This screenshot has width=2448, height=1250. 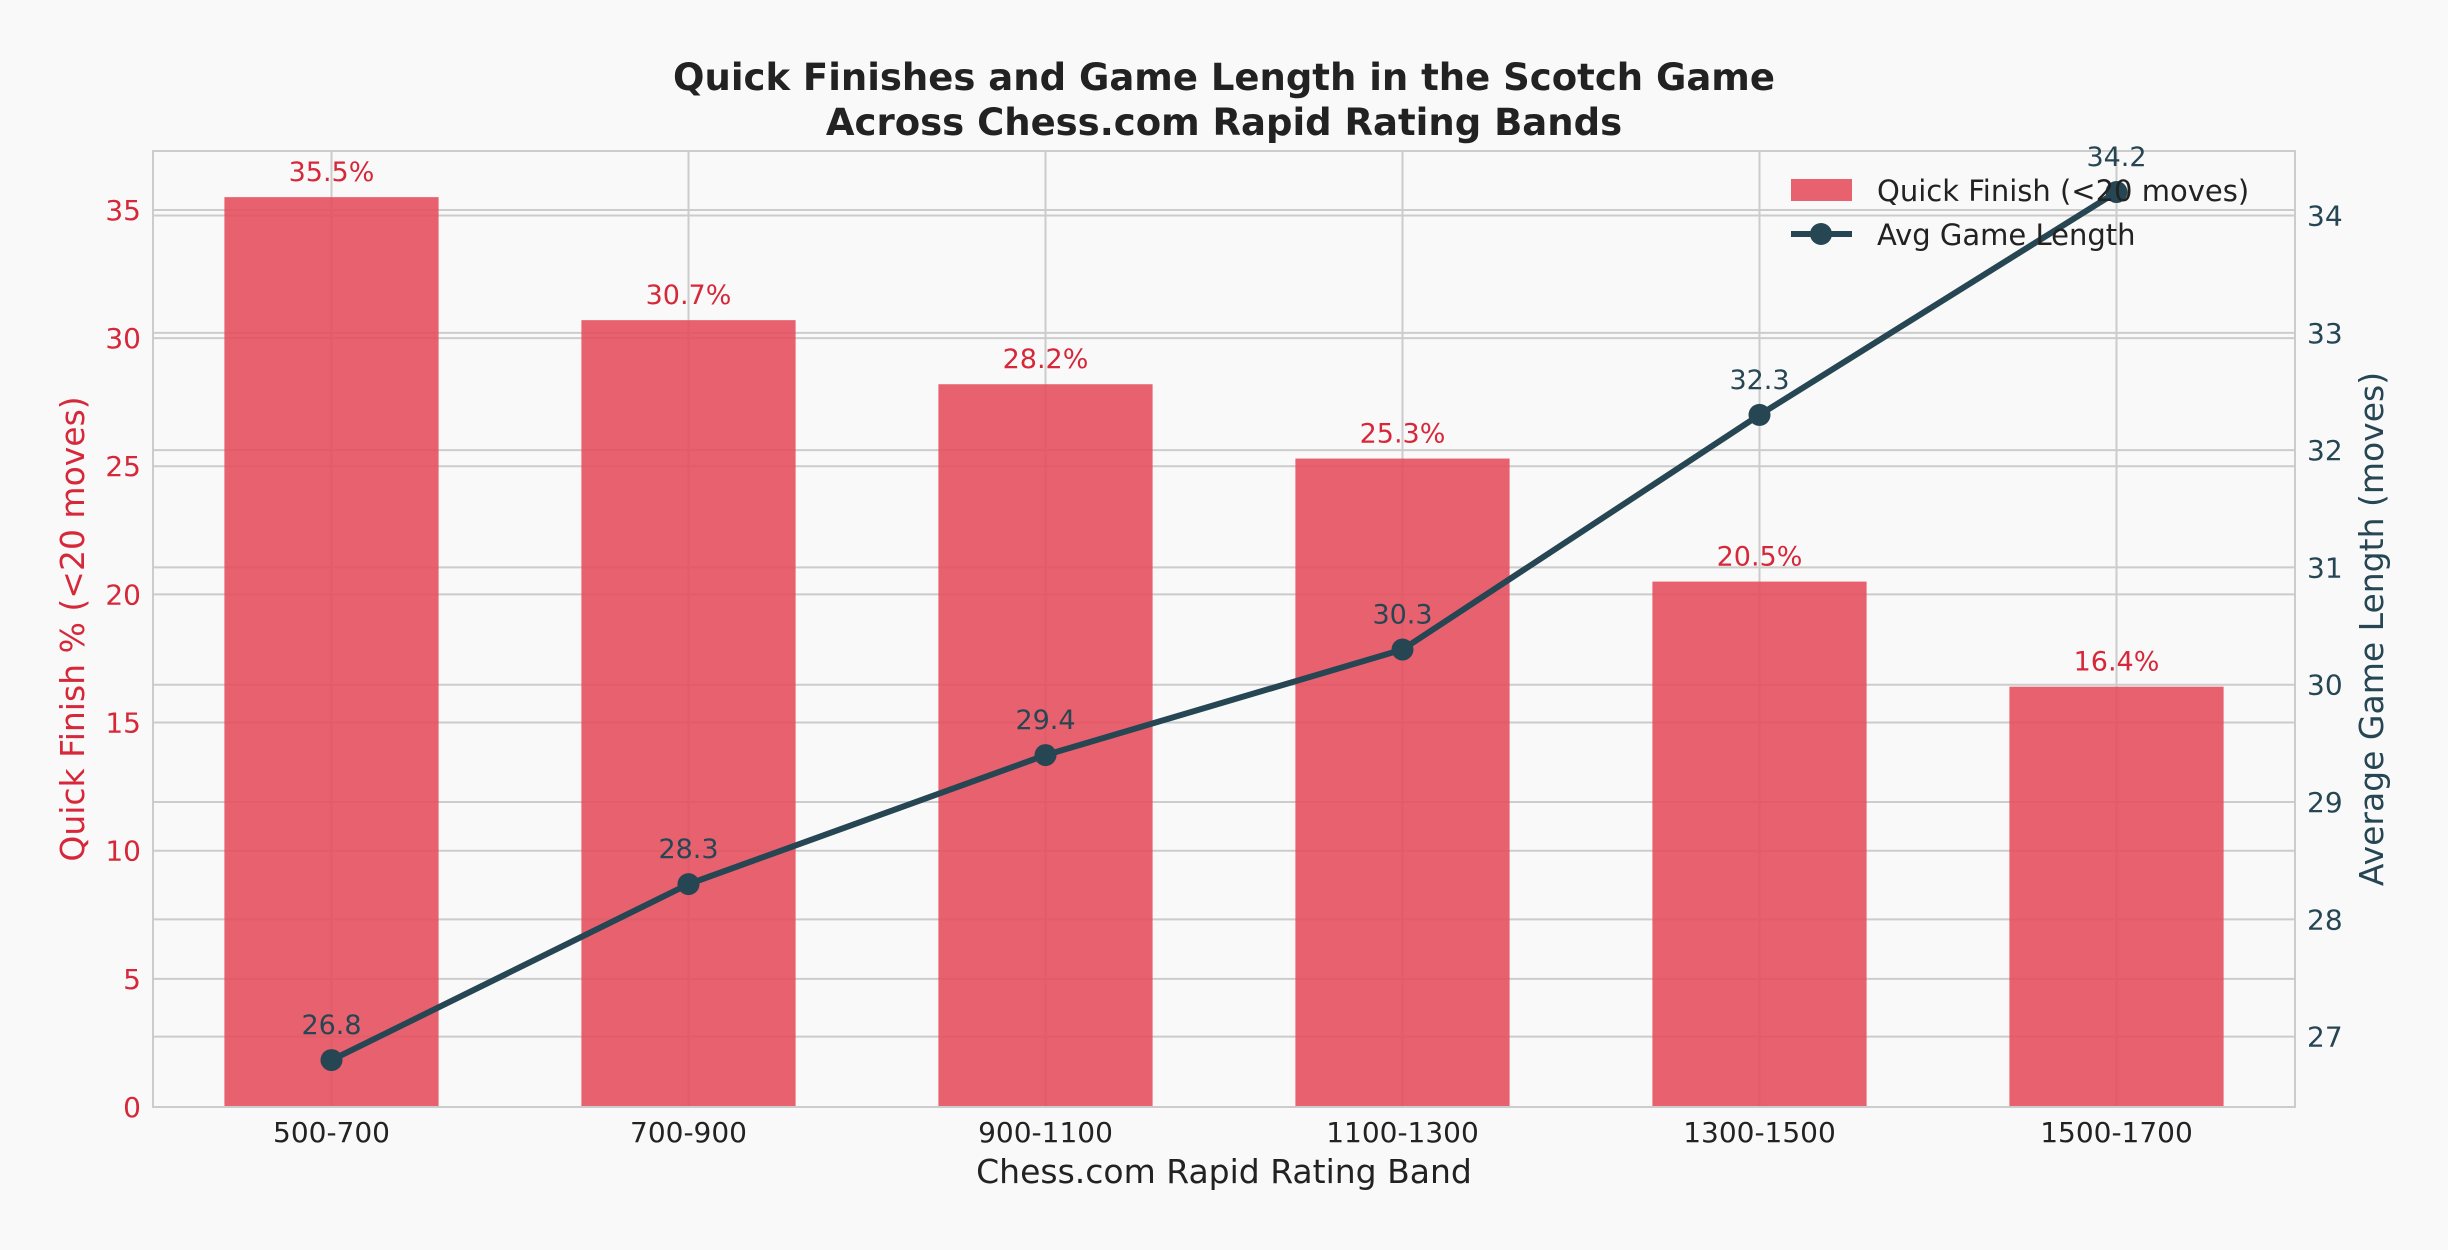 I want to click on legend-bar-label: Quick Finish (<20 moves), so click(x=2063, y=191).